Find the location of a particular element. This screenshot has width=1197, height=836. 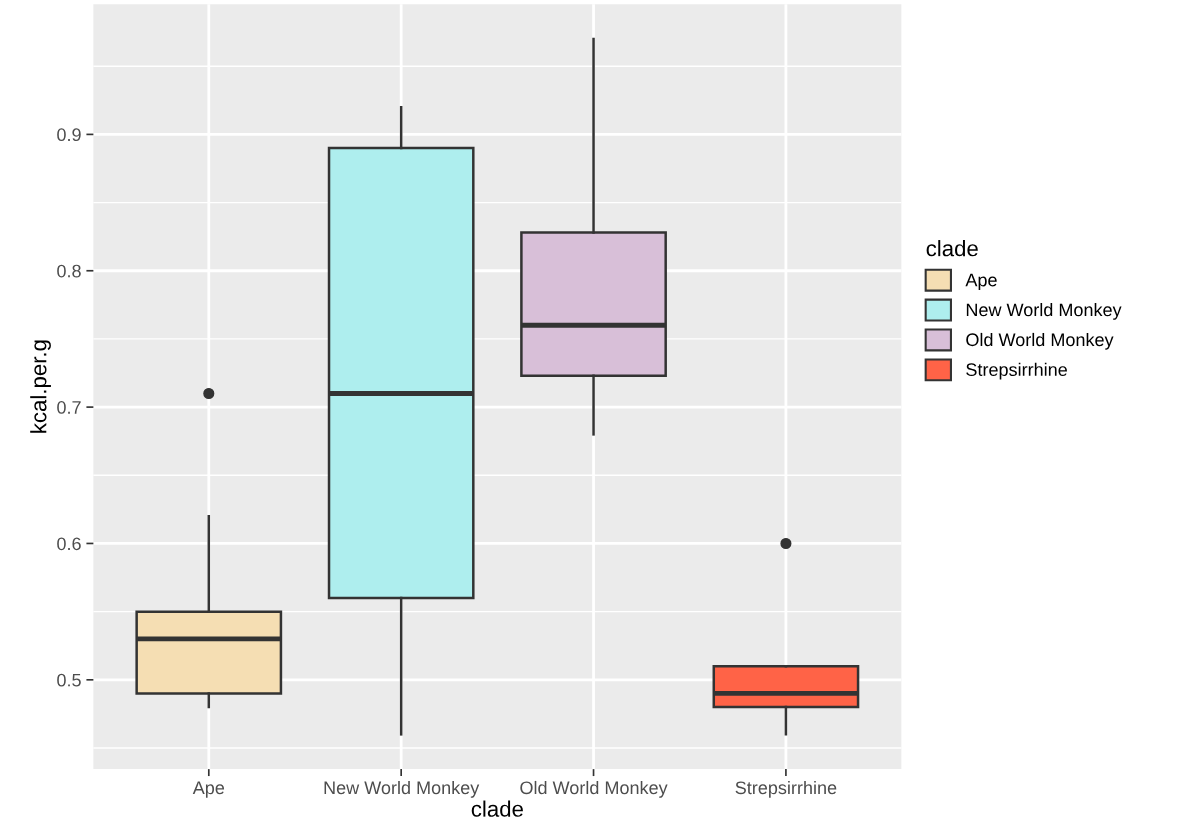

y-tick-label: 0.6 is located at coordinates (69, 544).